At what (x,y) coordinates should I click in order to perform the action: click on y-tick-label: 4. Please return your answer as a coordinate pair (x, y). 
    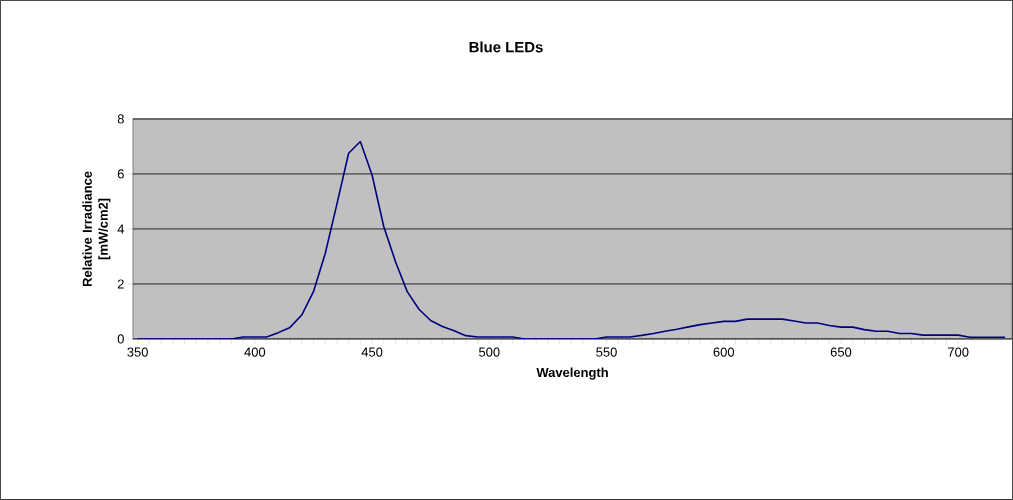
    Looking at the image, I should click on (121, 229).